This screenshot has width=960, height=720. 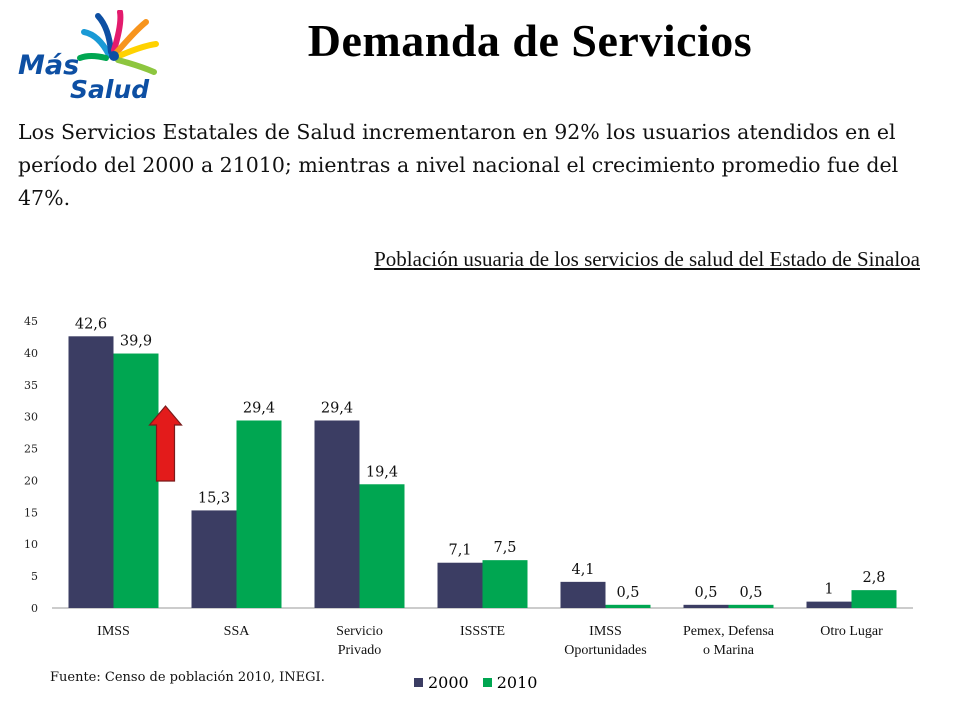 I want to click on legend-item-2000: 2000, so click(x=441, y=682).